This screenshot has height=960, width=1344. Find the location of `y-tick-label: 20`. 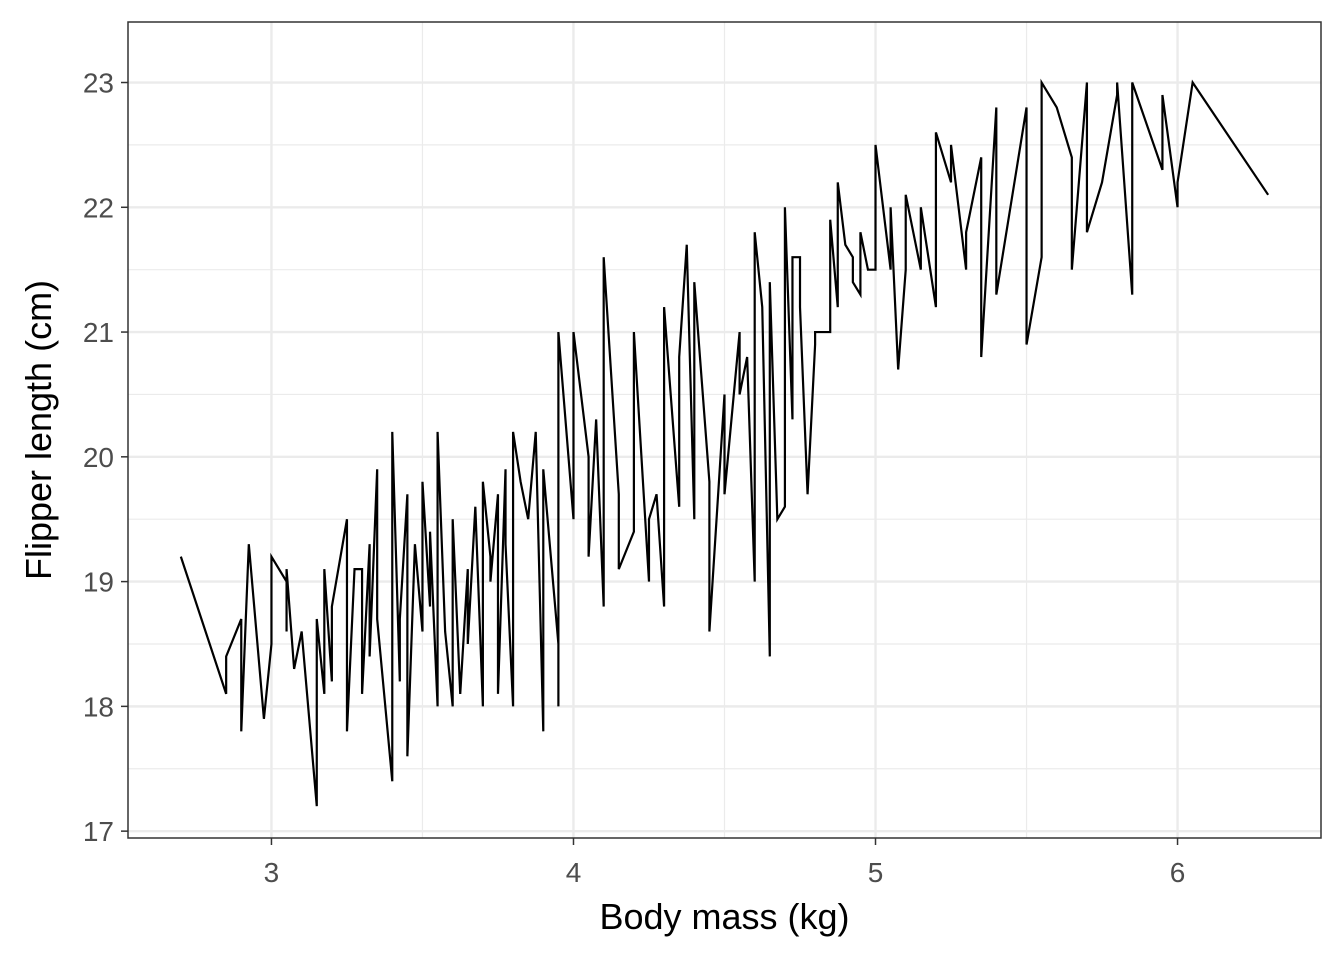

y-tick-label: 20 is located at coordinates (98, 457).